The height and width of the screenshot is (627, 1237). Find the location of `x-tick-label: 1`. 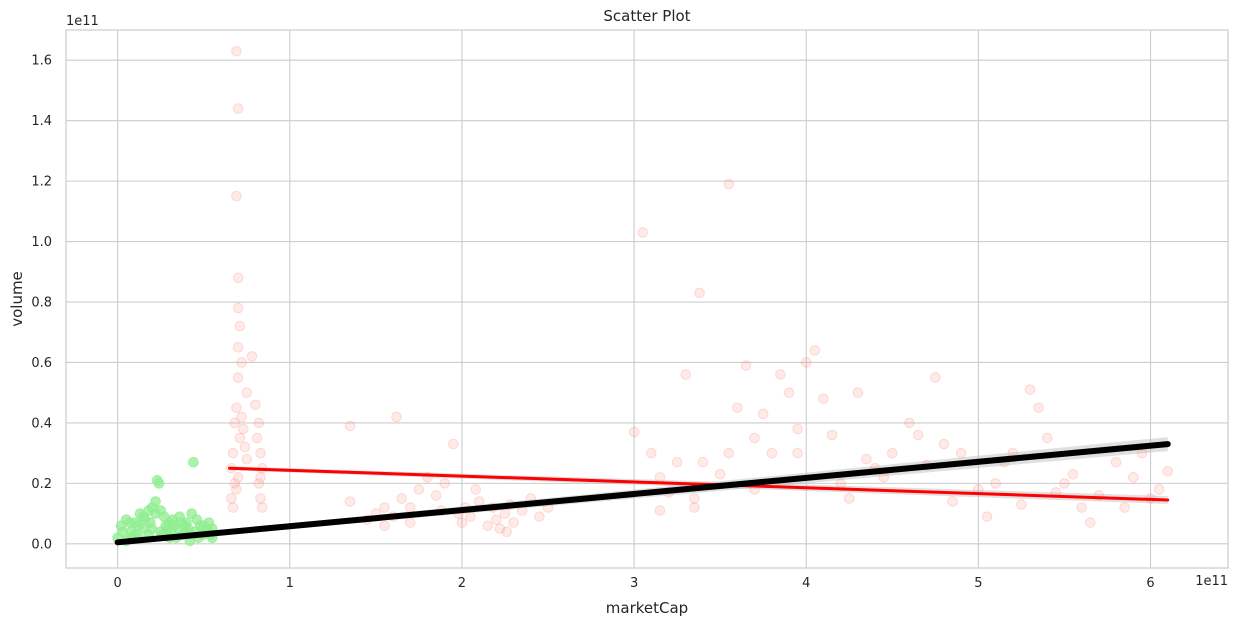

x-tick-label: 1 is located at coordinates (290, 583).